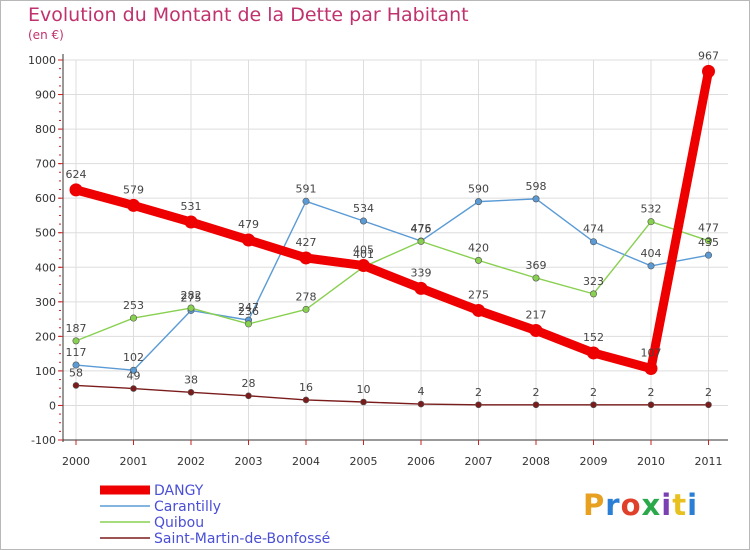 The width and height of the screenshot is (750, 550). I want to click on y-tick-label: 700, so click(45, 164).